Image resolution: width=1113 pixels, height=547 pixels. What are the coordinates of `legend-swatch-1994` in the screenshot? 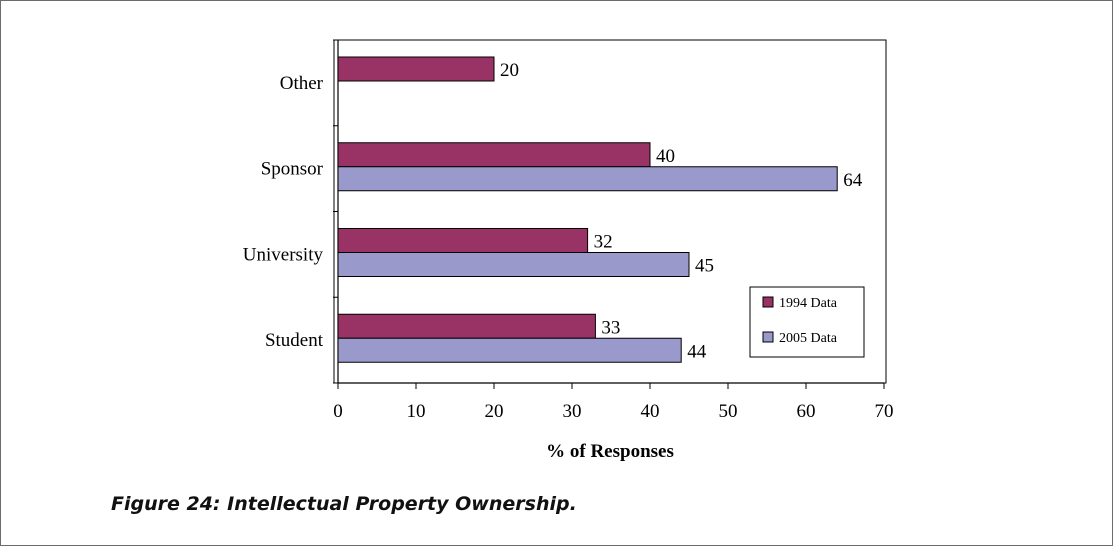 It's located at (768, 302).